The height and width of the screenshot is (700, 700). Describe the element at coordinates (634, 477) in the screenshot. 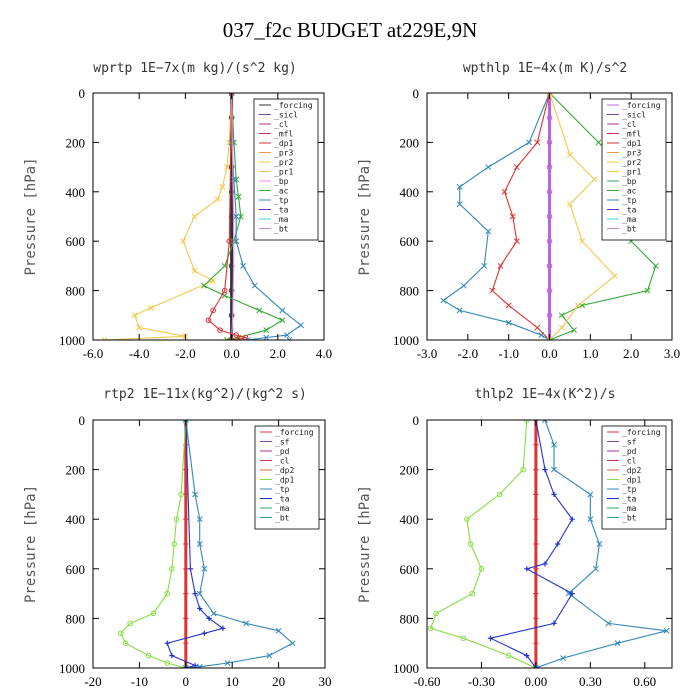

I see `legend-box` at that location.